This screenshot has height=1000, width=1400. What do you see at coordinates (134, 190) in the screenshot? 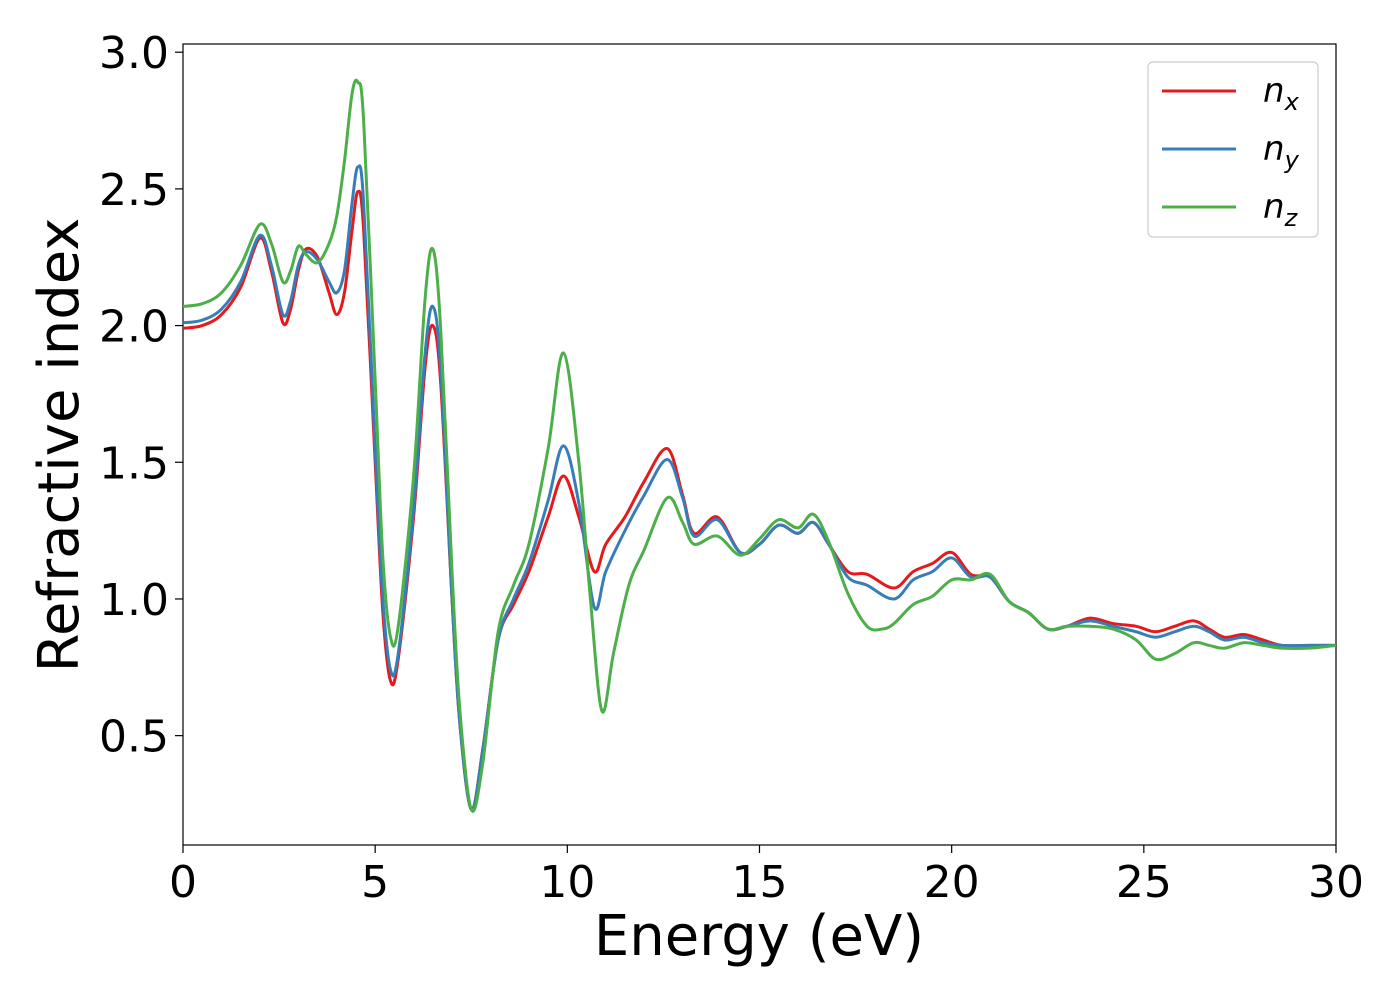
I see `y-tick-label: 2.5` at bounding box center [134, 190].